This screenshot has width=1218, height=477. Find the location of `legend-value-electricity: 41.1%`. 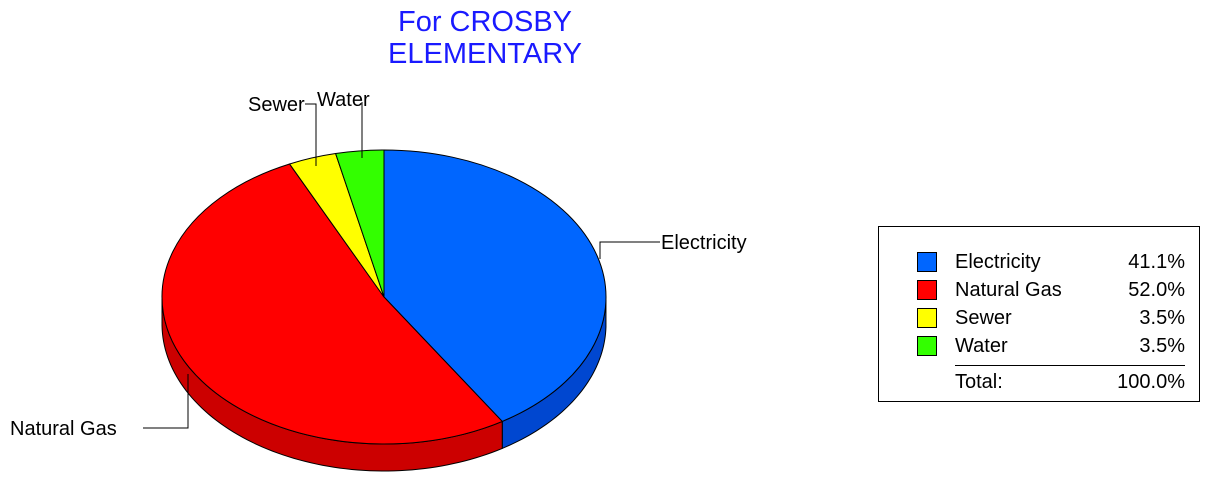

legend-value-electricity: 41.1% is located at coordinates (1156, 262).